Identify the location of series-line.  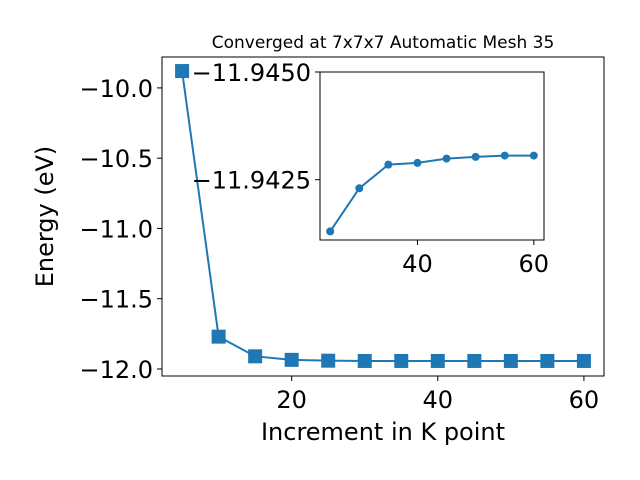
(431, 193).